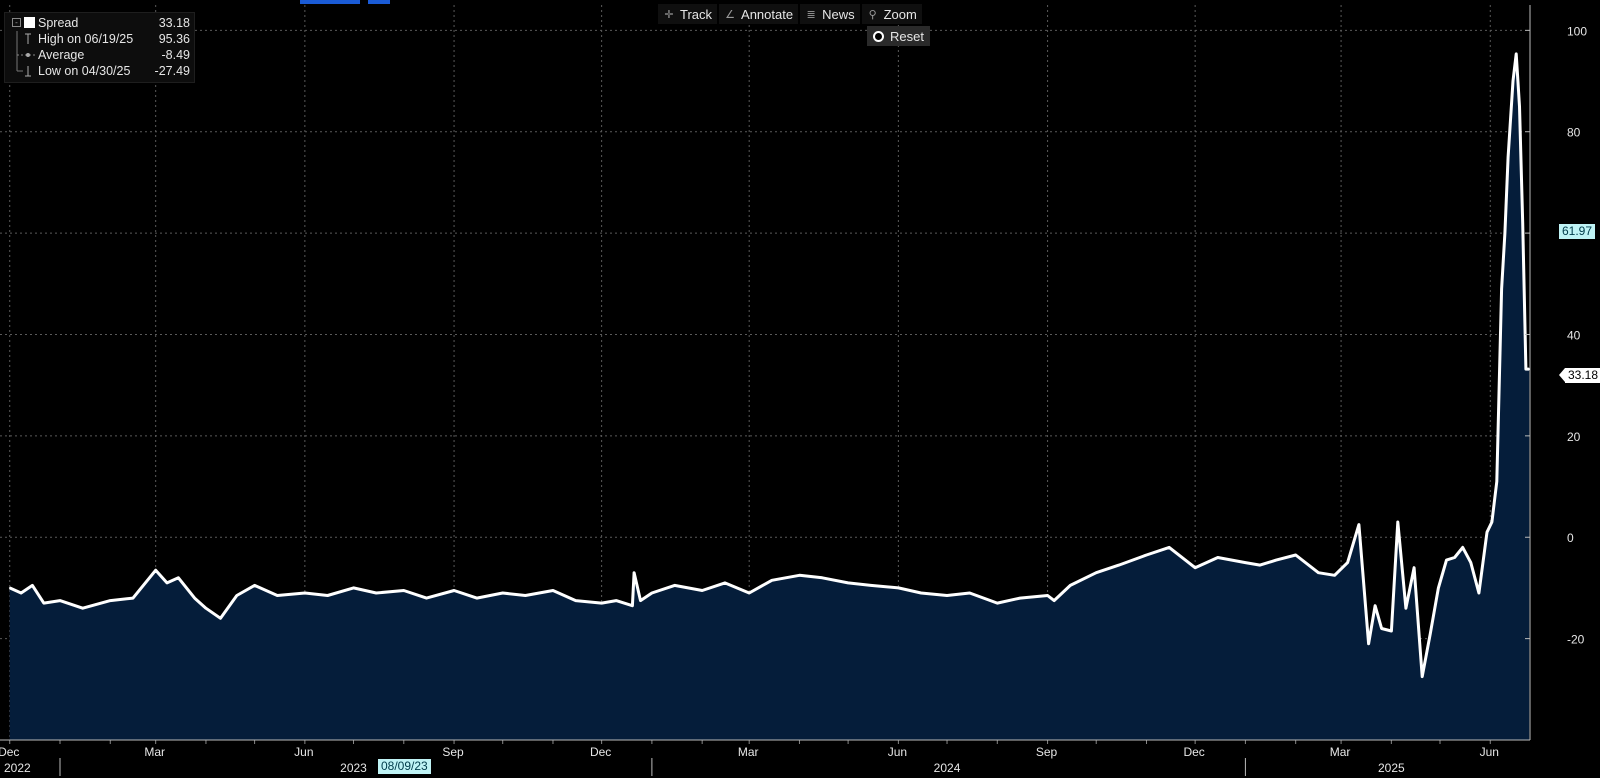 The width and height of the screenshot is (1600, 778). Describe the element at coordinates (688, 14) in the screenshot. I see `track-button: ✛ Track` at that location.